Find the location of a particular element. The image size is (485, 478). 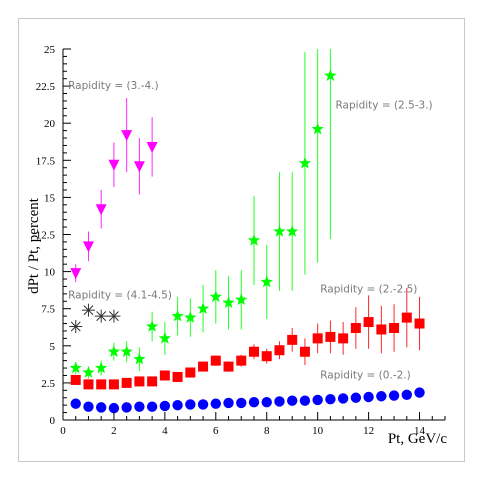

x-axis-title: Pt, GeV/c is located at coordinates (418, 439).